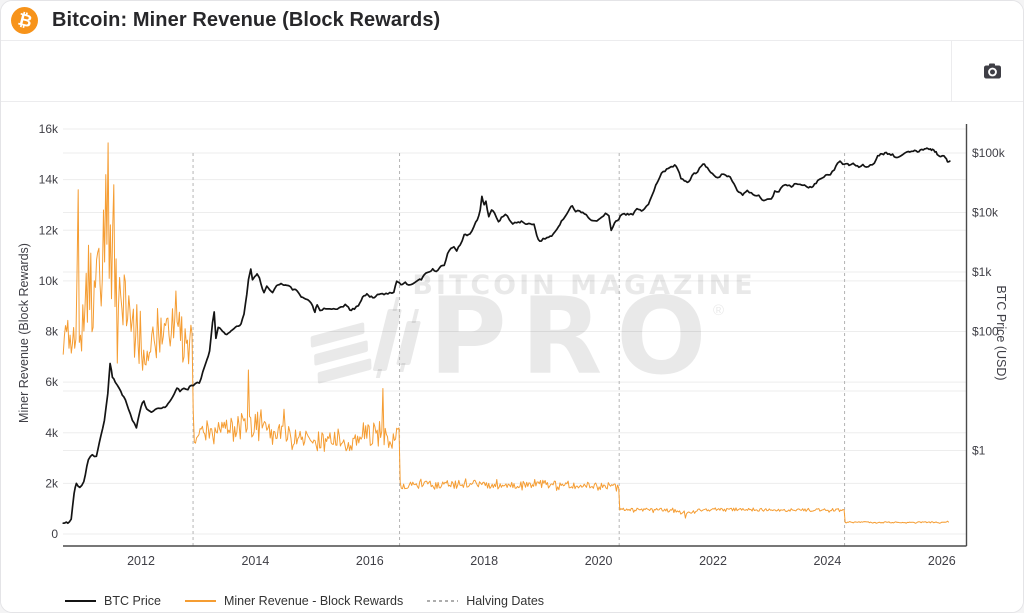  I want to click on right-axis-title: BTC Price (USD), so click(1001, 333).